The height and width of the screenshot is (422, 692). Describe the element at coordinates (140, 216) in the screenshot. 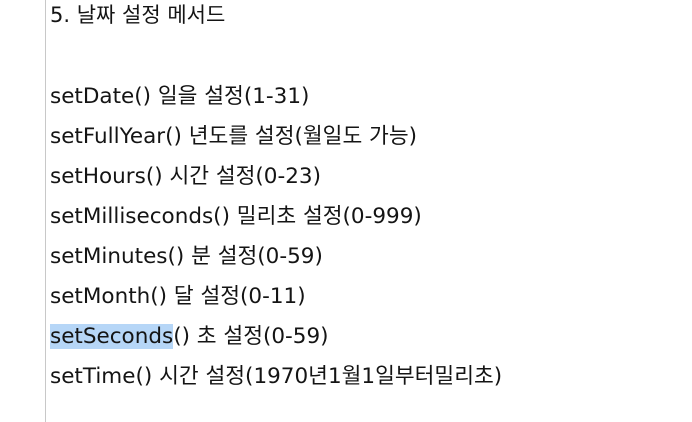

I see `method-name: setMilliseconds()` at that location.